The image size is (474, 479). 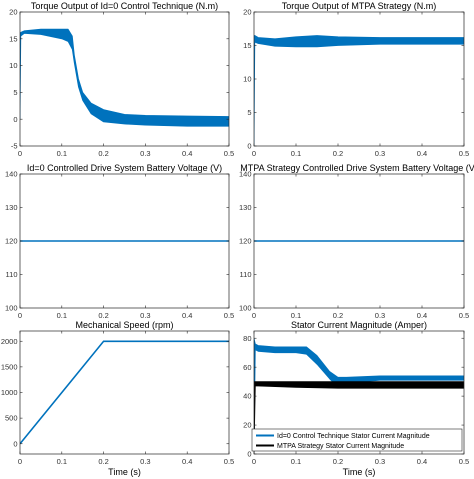 What do you see at coordinates (9, 366) in the screenshot?
I see `y-tick-label: 1500` at bounding box center [9, 366].